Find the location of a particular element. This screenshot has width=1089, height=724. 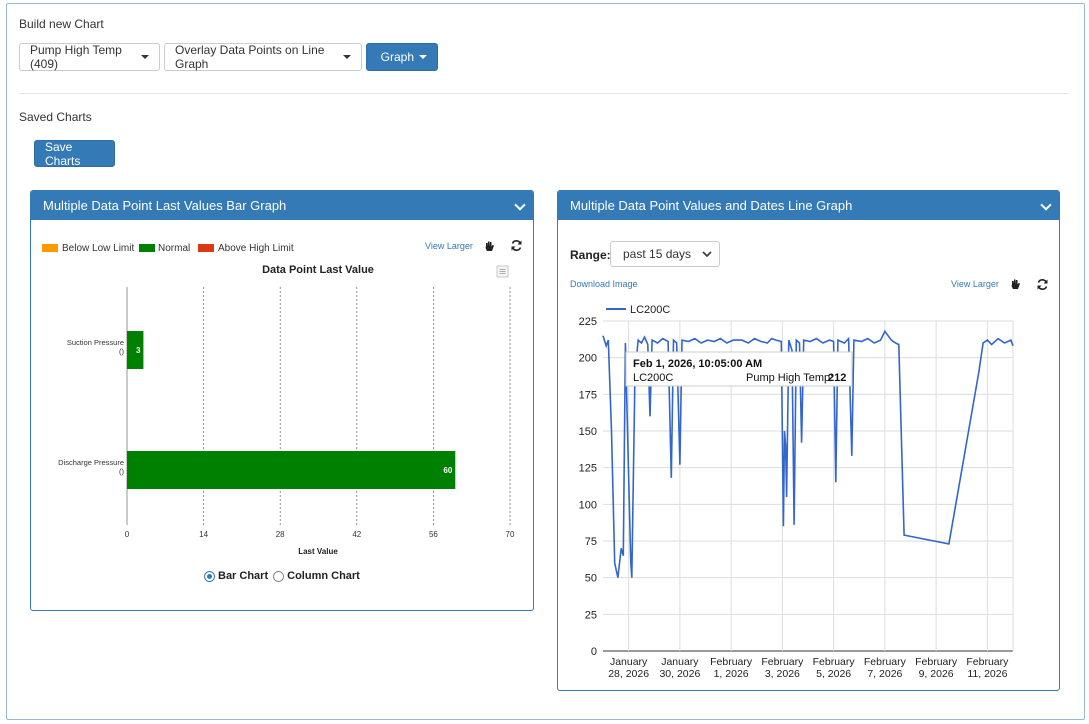

bar-x-tick-label: 70 is located at coordinates (510, 534).